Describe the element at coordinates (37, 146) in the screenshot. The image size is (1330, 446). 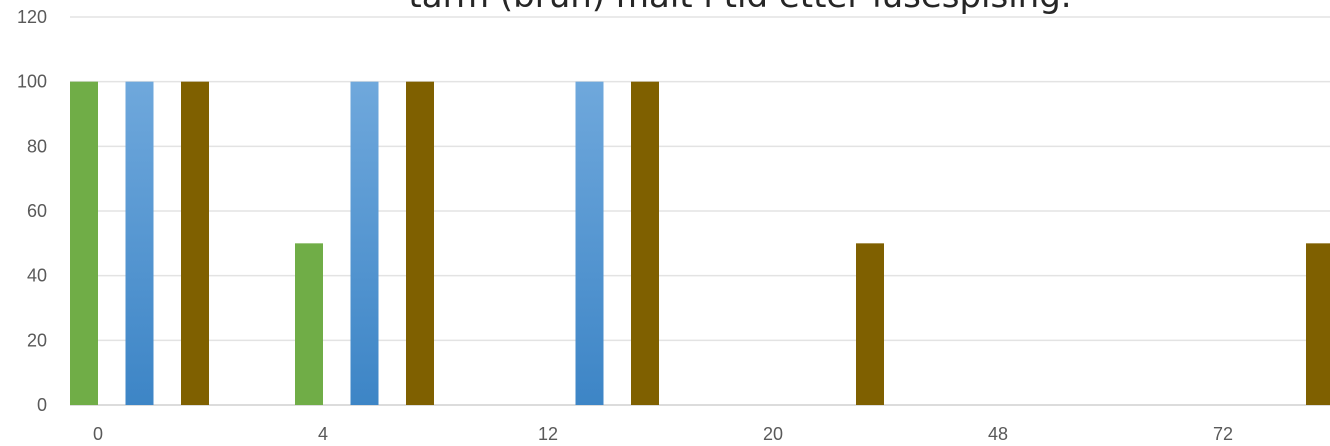
I see `y-tick-label: 80` at that location.